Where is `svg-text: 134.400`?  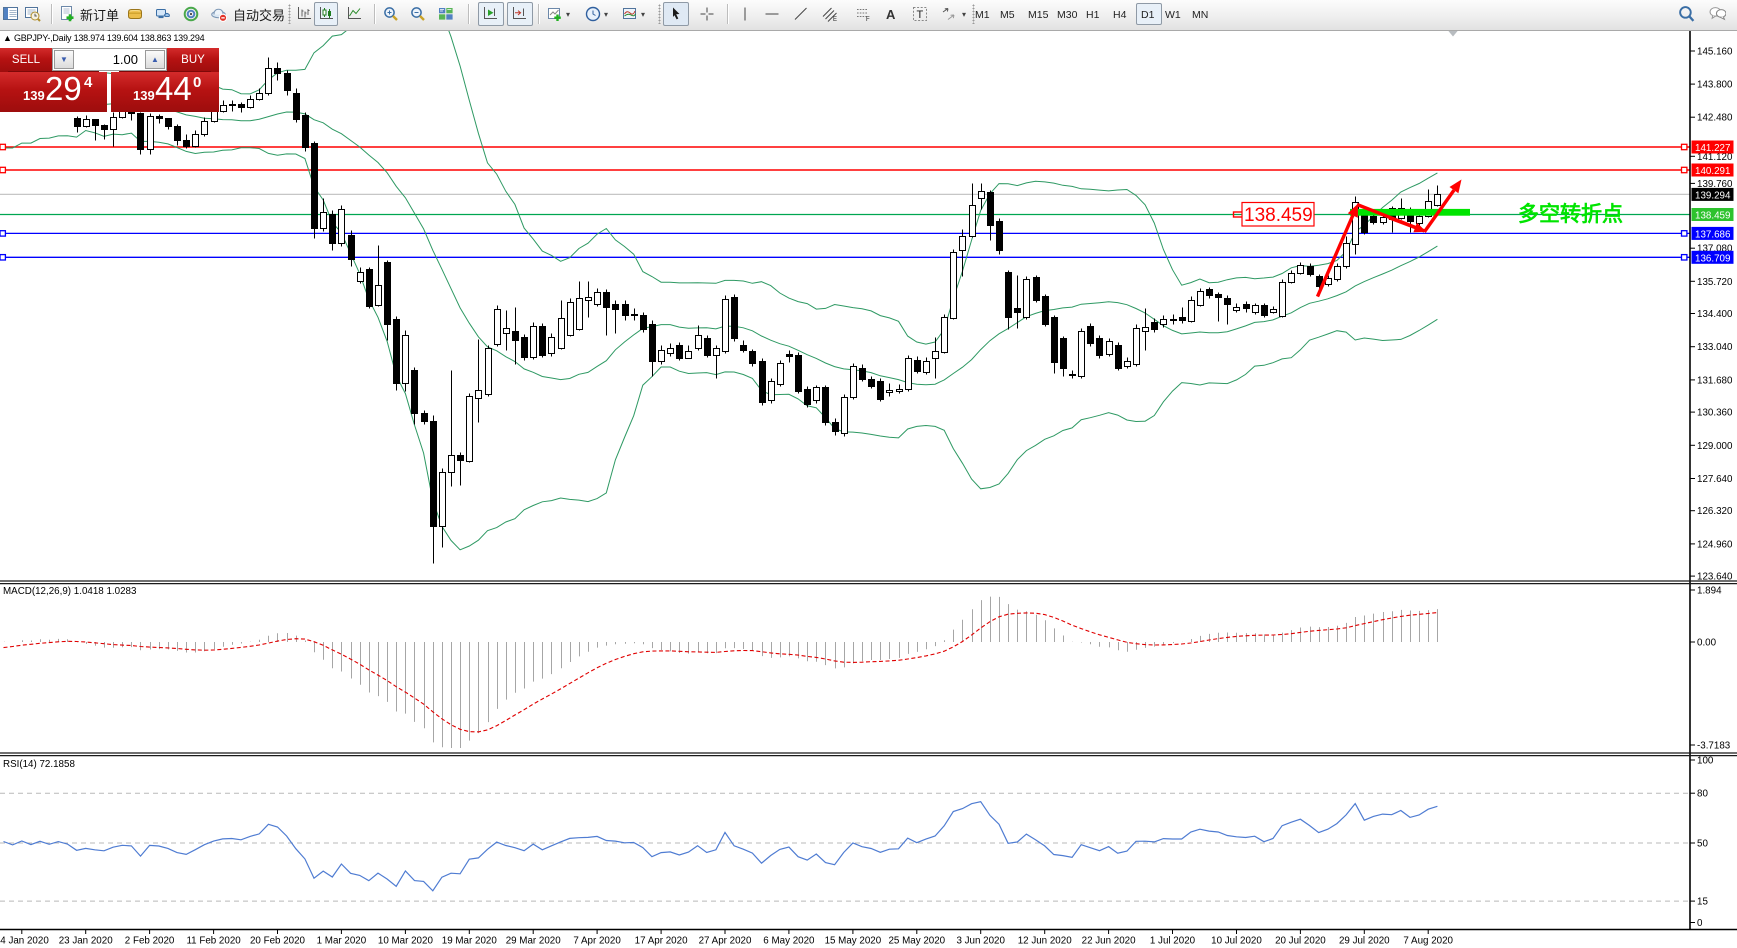
svg-text: 134.400 is located at coordinates (1715, 314).